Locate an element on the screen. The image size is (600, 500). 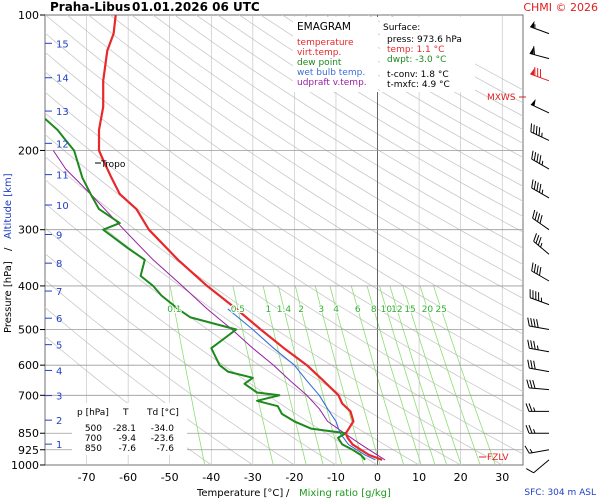
table-row-p: 500 is located at coordinates (93, 429).